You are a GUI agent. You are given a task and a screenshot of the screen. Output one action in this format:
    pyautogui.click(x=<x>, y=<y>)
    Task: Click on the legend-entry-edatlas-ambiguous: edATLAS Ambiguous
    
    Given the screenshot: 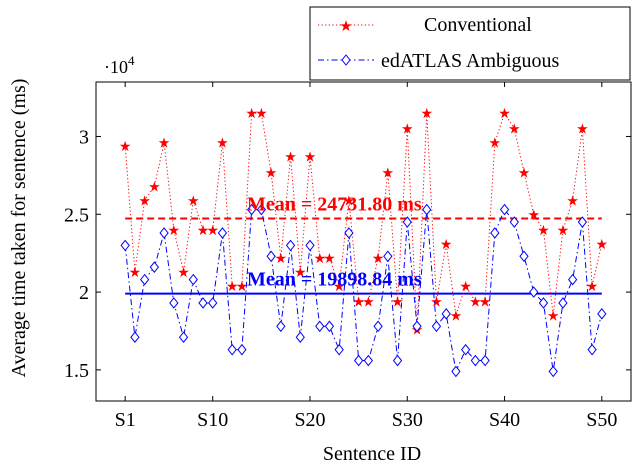 What is the action you would take?
    pyautogui.click(x=439, y=61)
    